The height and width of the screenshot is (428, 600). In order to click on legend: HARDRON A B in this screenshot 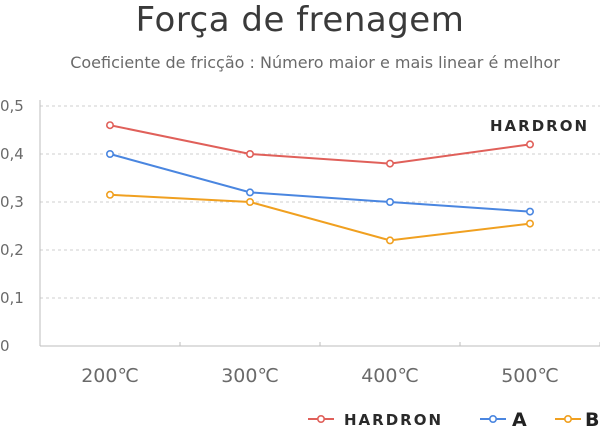, I will do `click(453, 418)`.